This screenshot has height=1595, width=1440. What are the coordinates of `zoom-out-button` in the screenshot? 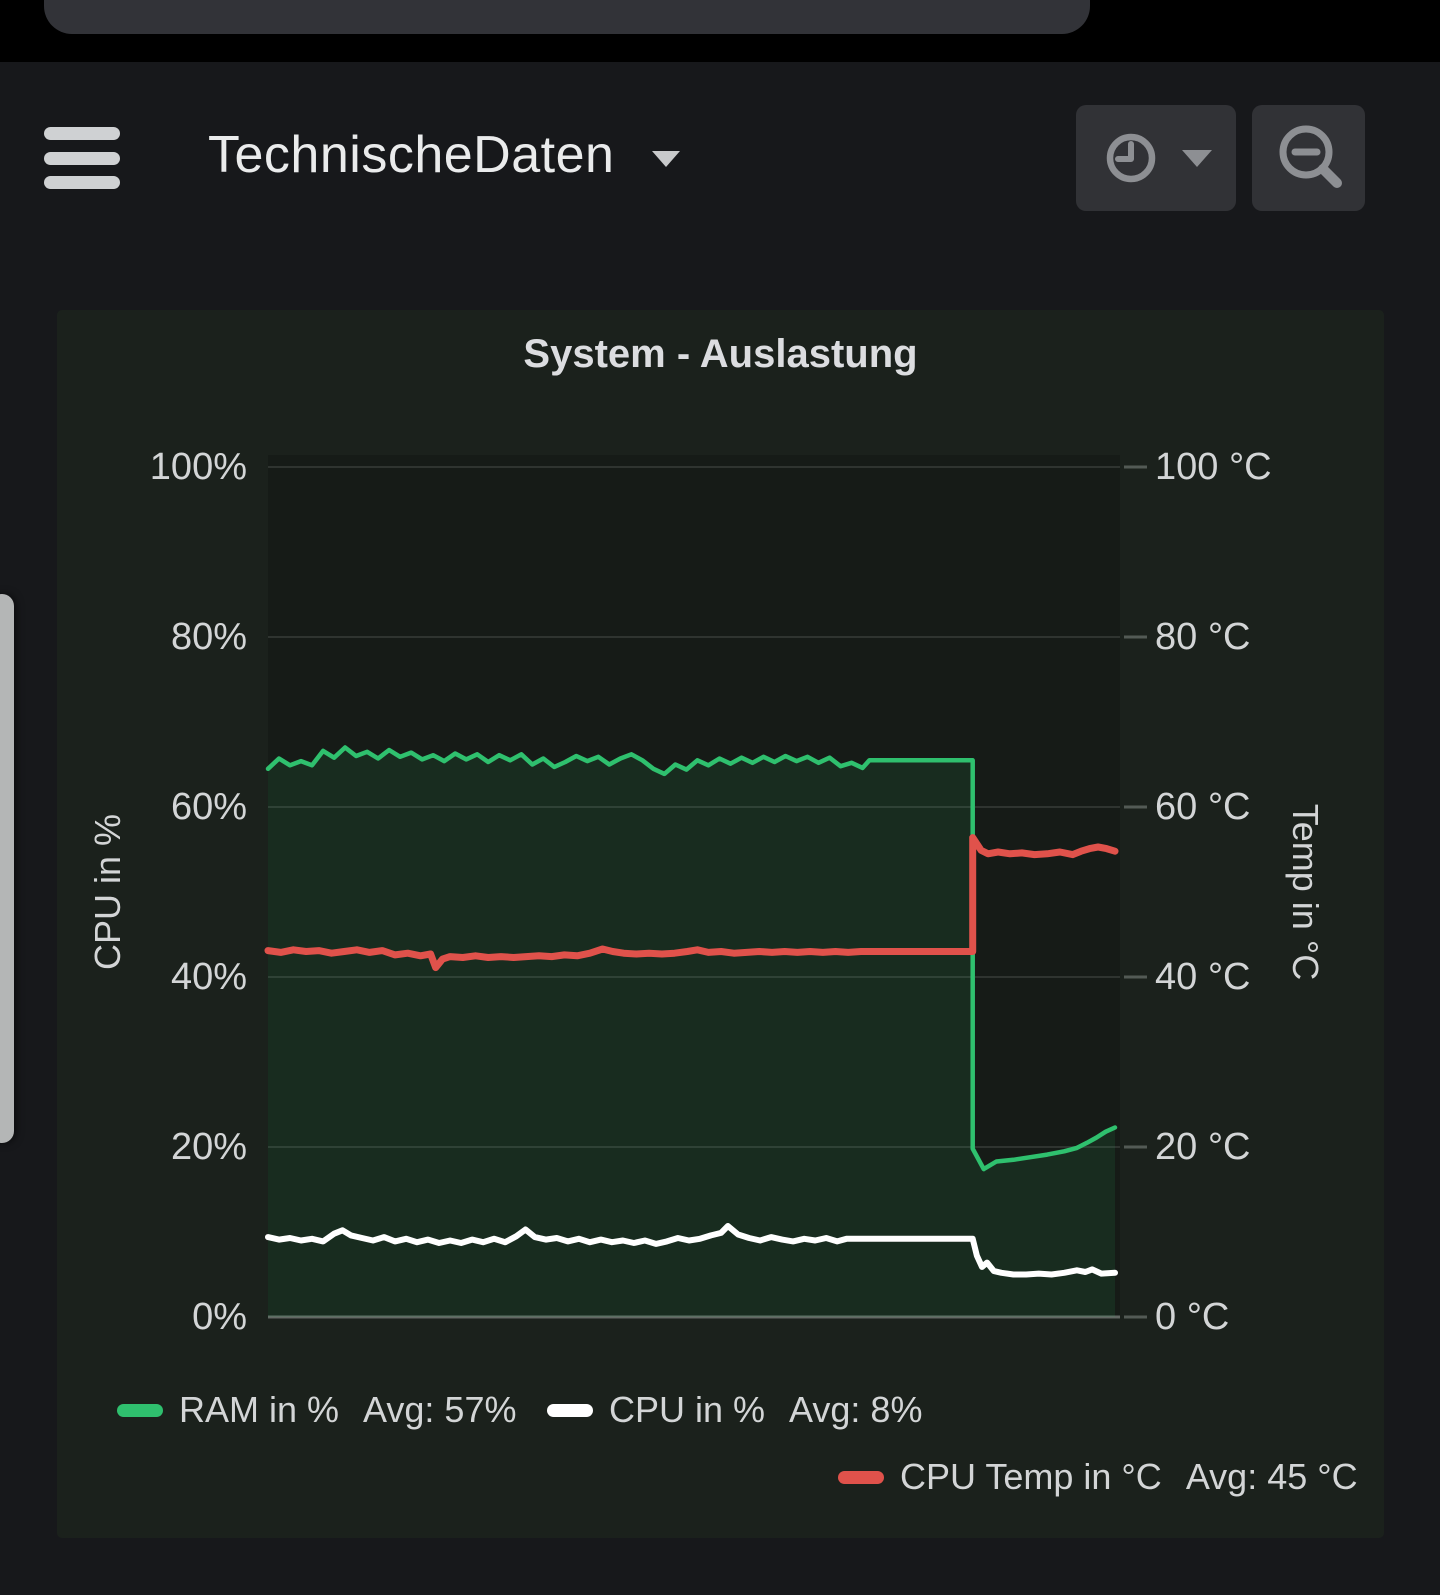 It's located at (1308, 158).